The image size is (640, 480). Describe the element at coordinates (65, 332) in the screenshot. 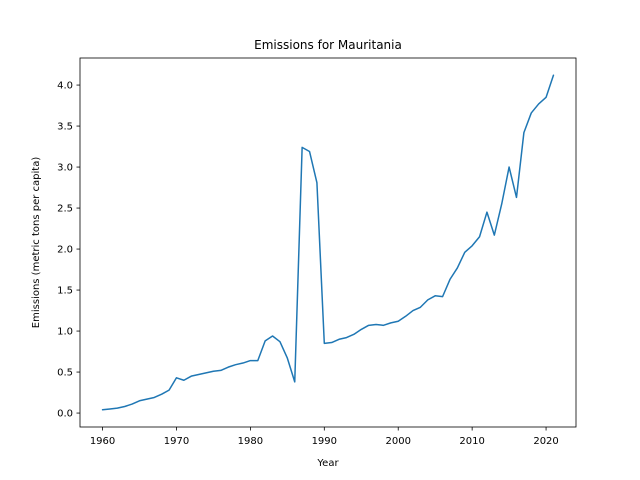

I see `y-tick-label: 1.0` at that location.